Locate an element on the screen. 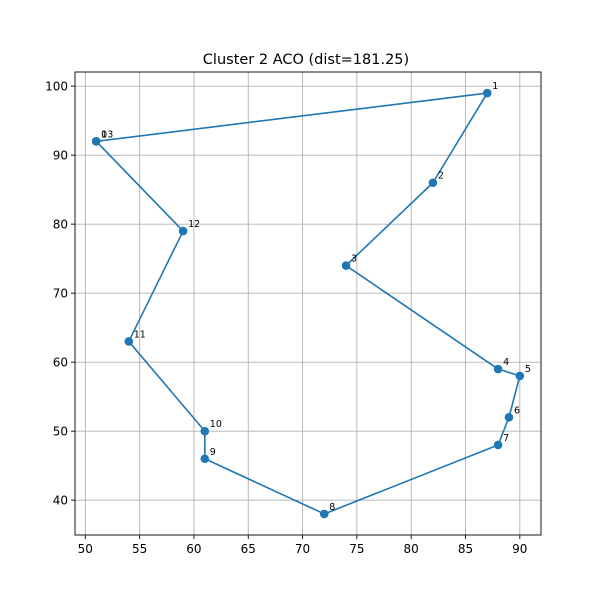 This screenshot has height=600, width=600. x-tick-label: 80 is located at coordinates (411, 549).